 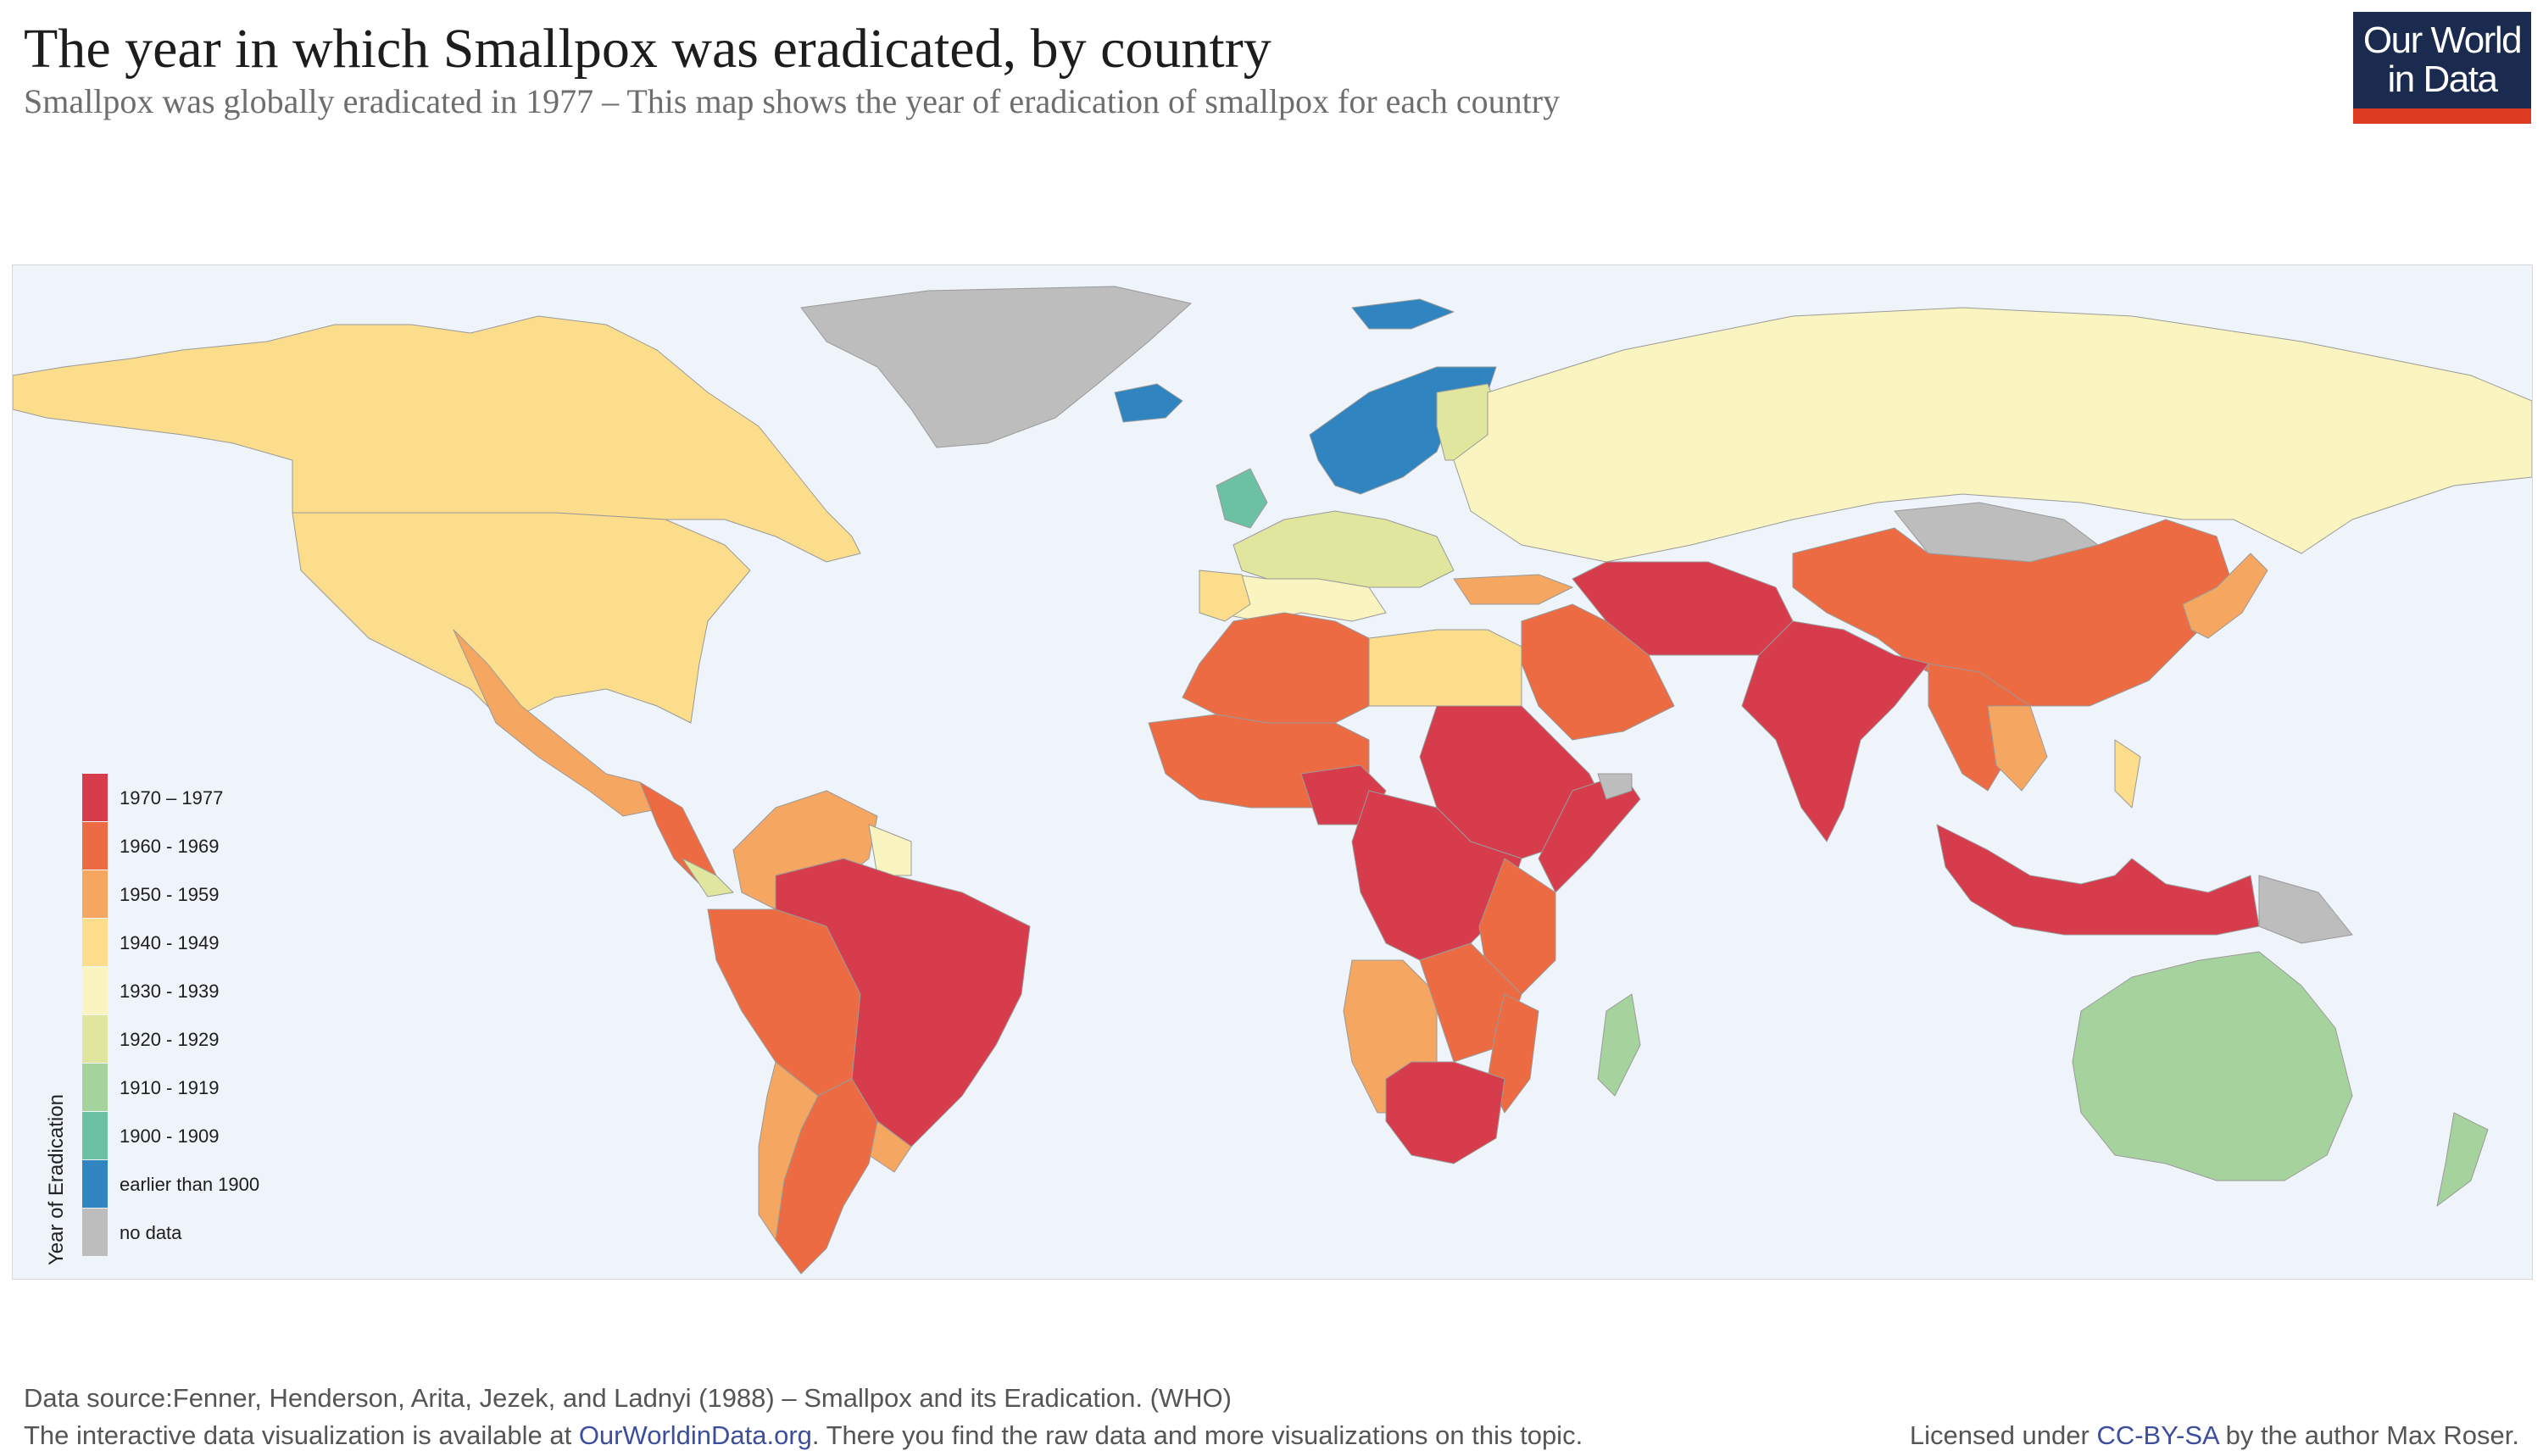 I want to click on legend-item: 1970 – 1977, so click(x=201, y=798).